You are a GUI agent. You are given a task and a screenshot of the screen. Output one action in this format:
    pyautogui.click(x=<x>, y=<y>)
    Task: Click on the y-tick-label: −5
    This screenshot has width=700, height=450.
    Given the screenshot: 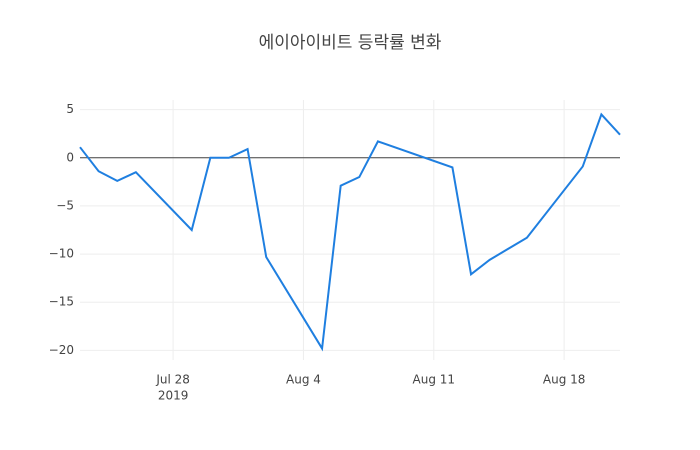 What is the action you would take?
    pyautogui.click(x=65, y=205)
    